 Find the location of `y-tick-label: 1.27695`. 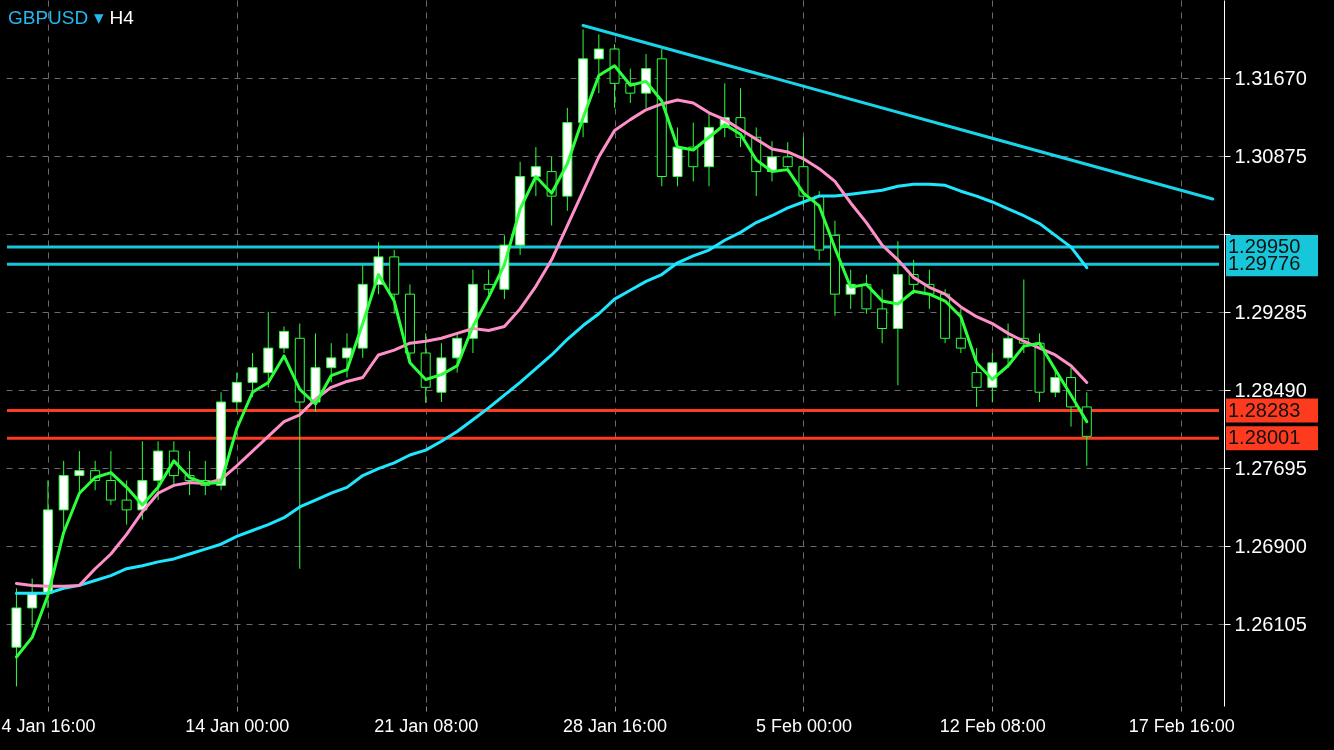

y-tick-label: 1.27695 is located at coordinates (1270, 467).